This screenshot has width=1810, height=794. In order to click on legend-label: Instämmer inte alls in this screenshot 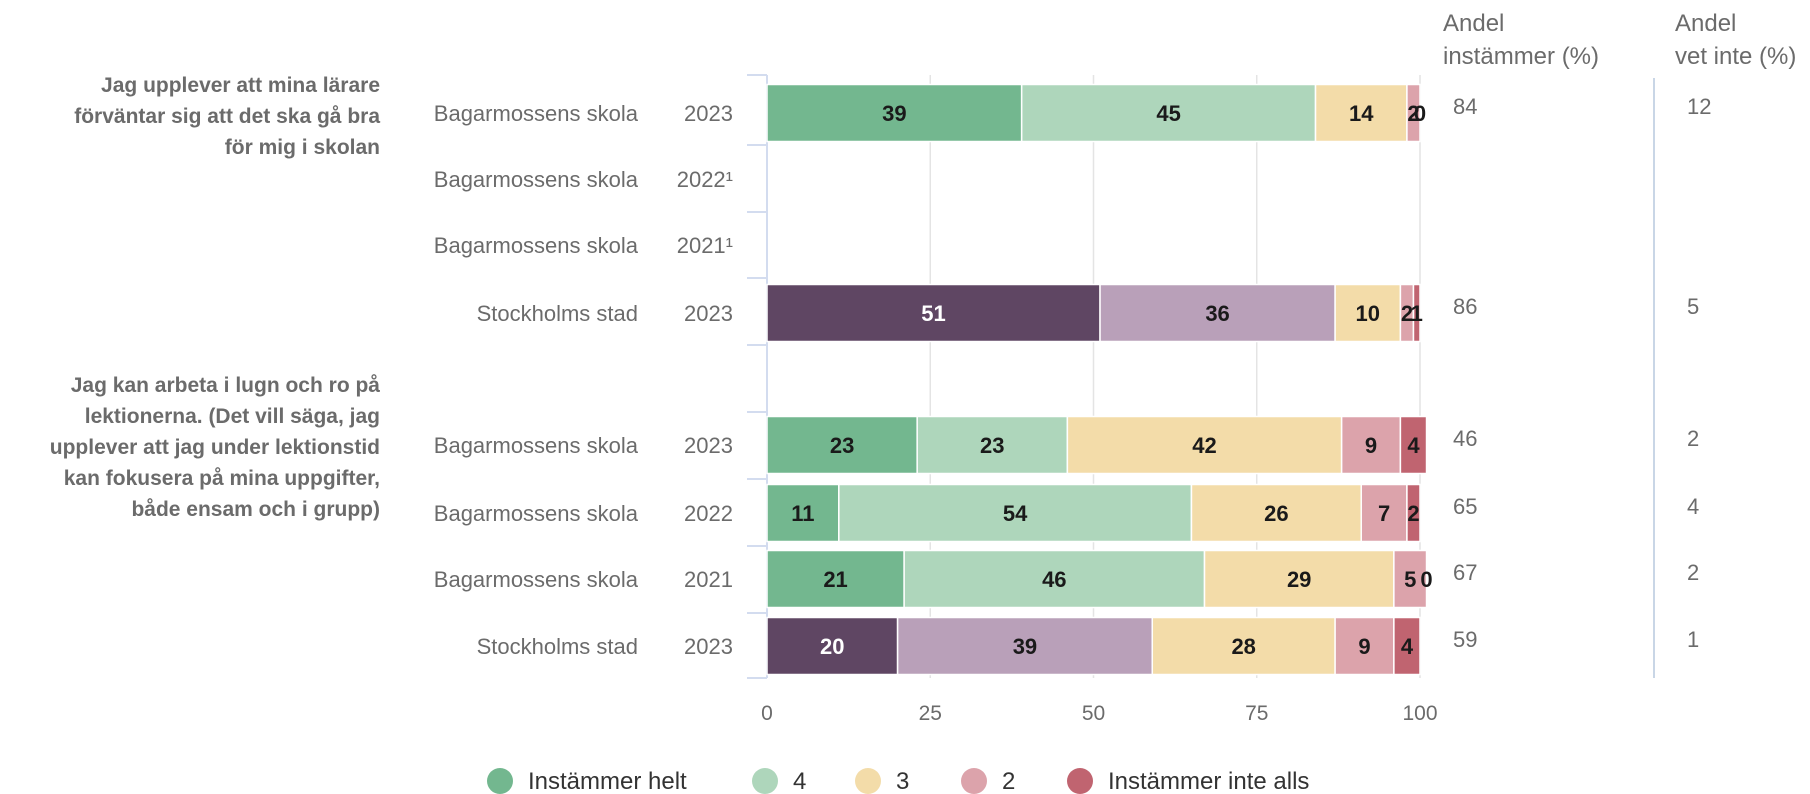, I will do `click(1208, 781)`.